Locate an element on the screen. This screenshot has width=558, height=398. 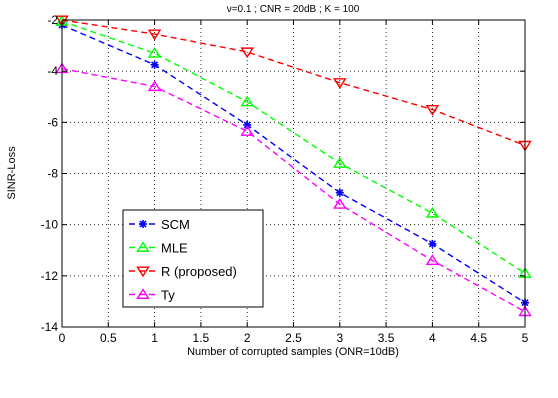
legend-label: MLE is located at coordinates (174, 248).